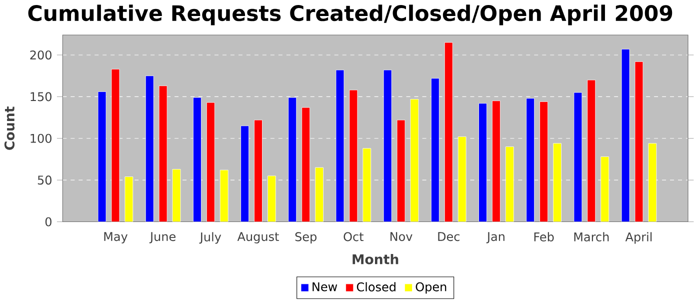 Image resolution: width=700 pixels, height=300 pixels. Describe the element at coordinates (258, 238) in the screenshot. I see `x-tick-label: August` at that location.